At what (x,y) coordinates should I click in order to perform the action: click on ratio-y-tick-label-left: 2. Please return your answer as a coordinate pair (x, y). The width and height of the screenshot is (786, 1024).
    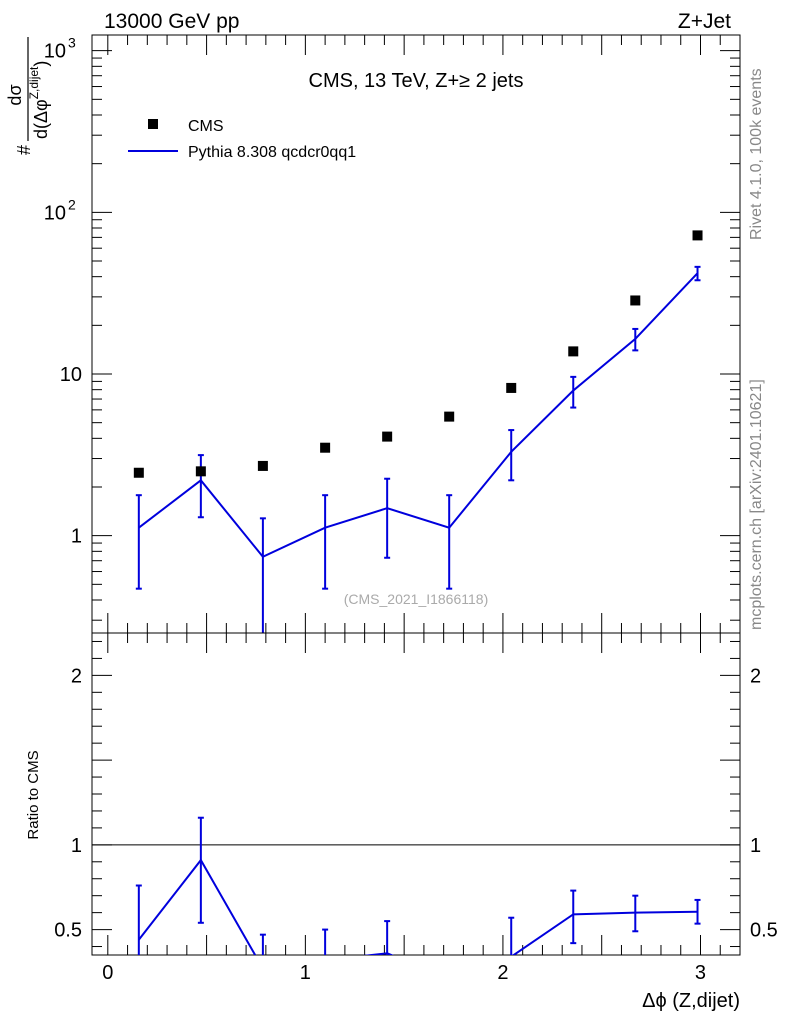
    Looking at the image, I should click on (76, 676).